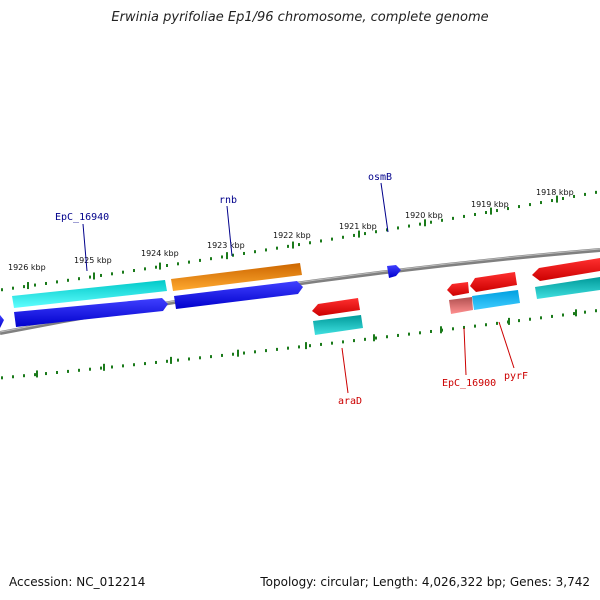 Image resolution: width=600 pixels, height=600 pixels. What do you see at coordinates (555, 192) in the screenshot?
I see `tick-label: 1918 kbp` at bounding box center [555, 192].